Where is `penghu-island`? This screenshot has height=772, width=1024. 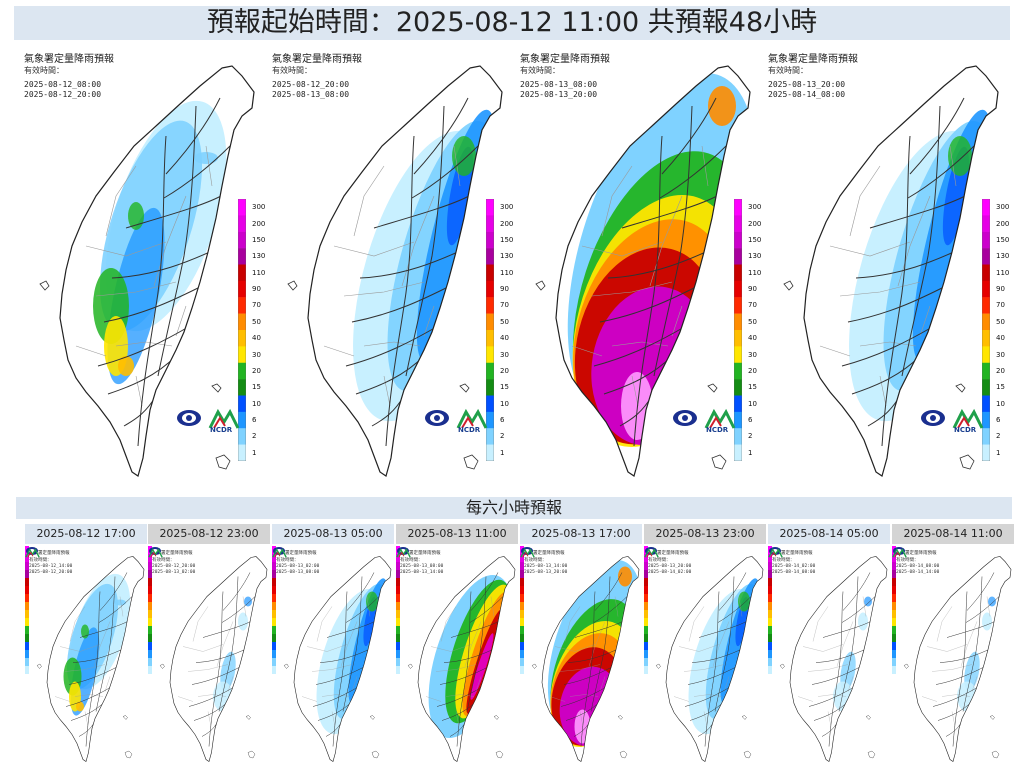 penghu-island is located at coordinates (286, 666).